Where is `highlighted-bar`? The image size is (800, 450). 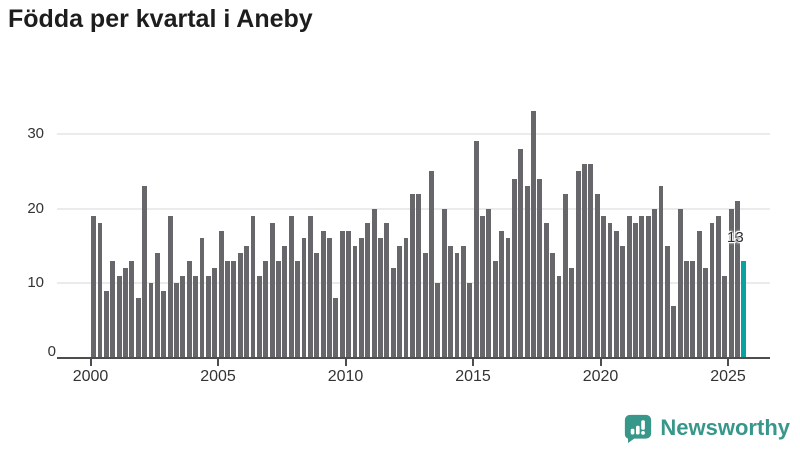
highlighted-bar is located at coordinates (744, 309).